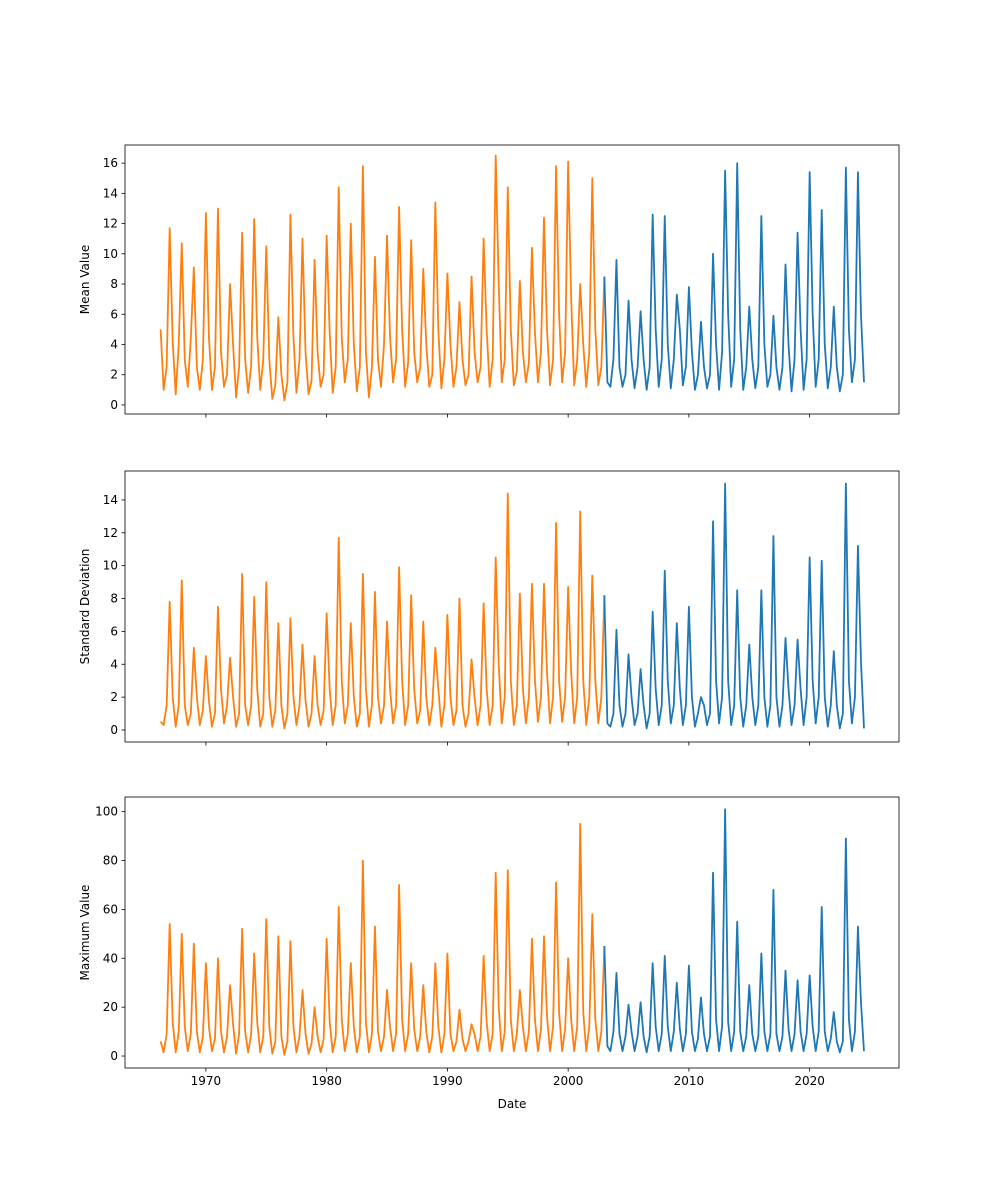 This screenshot has width=1000, height=1200. I want to click on y-axis-label: Mean Value, so click(85, 279).